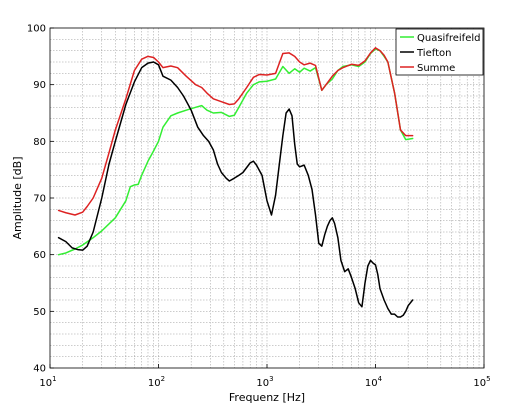  I want to click on y-tick-label: 60, so click(39, 255).